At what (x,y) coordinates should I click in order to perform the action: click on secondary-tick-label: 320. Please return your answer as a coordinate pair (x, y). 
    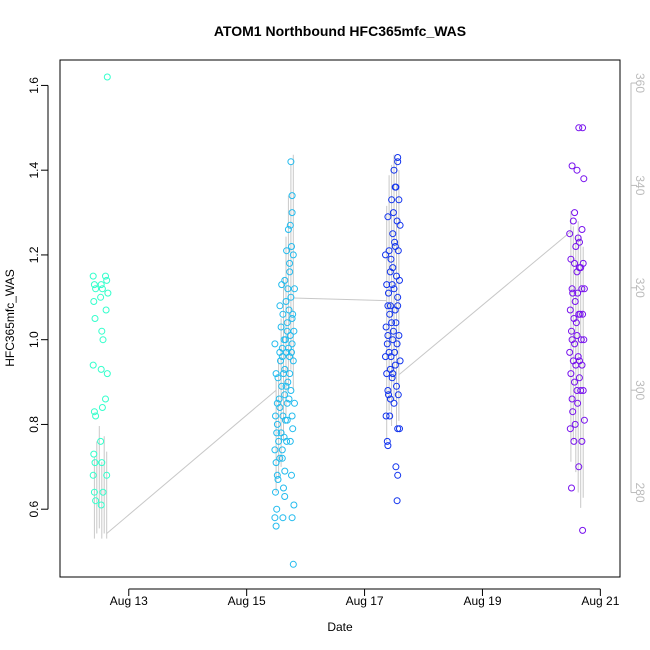
    Looking at the image, I should click on (640, 288).